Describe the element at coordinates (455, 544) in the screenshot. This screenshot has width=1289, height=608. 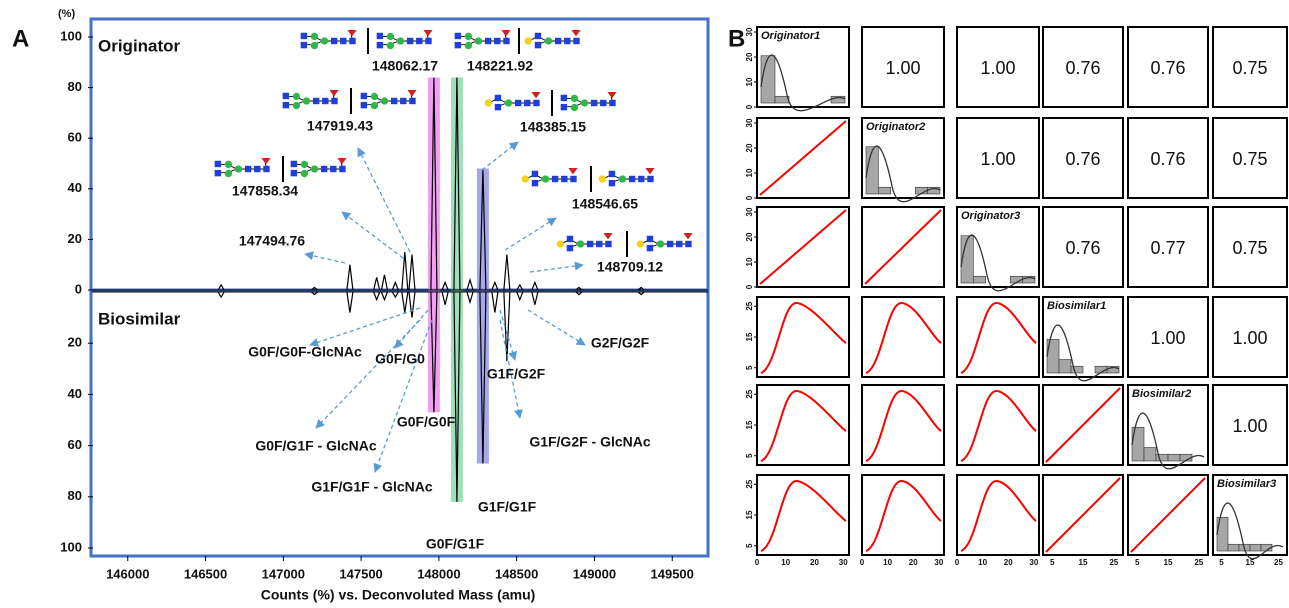
I see `glycoform-label: G0F/G1F` at that location.